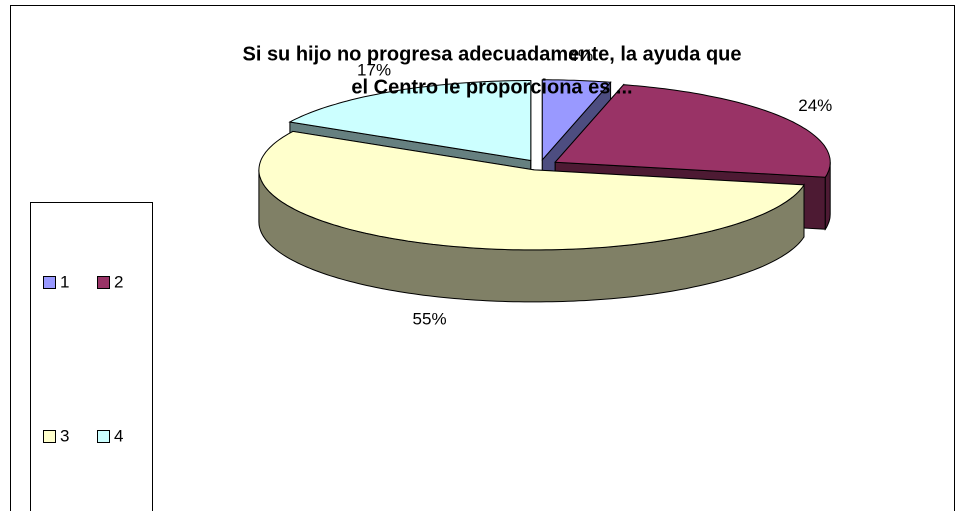 The image size is (959, 511). Describe the element at coordinates (83, 358) in the screenshot. I see `legend: 1 2 3 4` at that location.